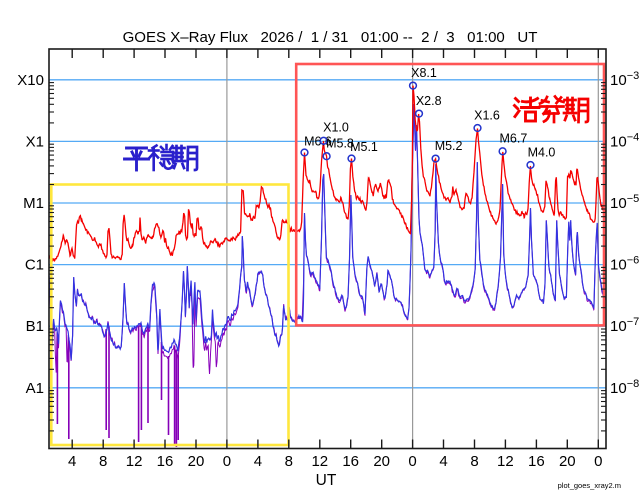 Image resolution: width=640 pixels, height=500 pixels. What do you see at coordinates (364, 147) in the screenshot?
I see `svg-text: M5.1` at bounding box center [364, 147].